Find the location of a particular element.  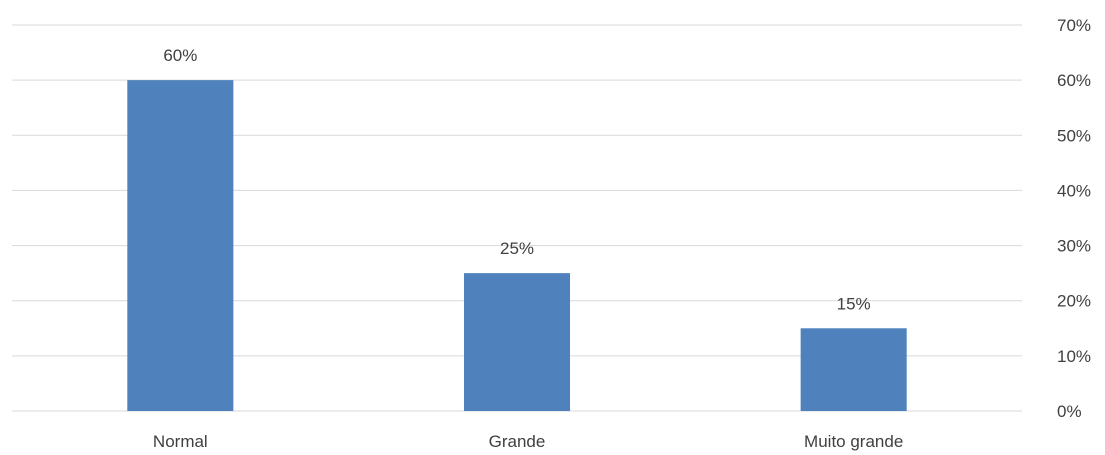

x-category-label: Muito grande is located at coordinates (853, 441).